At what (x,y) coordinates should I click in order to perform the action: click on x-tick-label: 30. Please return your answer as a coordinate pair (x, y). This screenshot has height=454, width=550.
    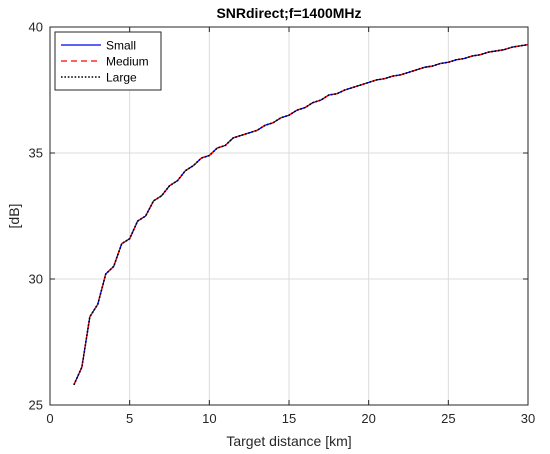
    Looking at the image, I should click on (528, 418).